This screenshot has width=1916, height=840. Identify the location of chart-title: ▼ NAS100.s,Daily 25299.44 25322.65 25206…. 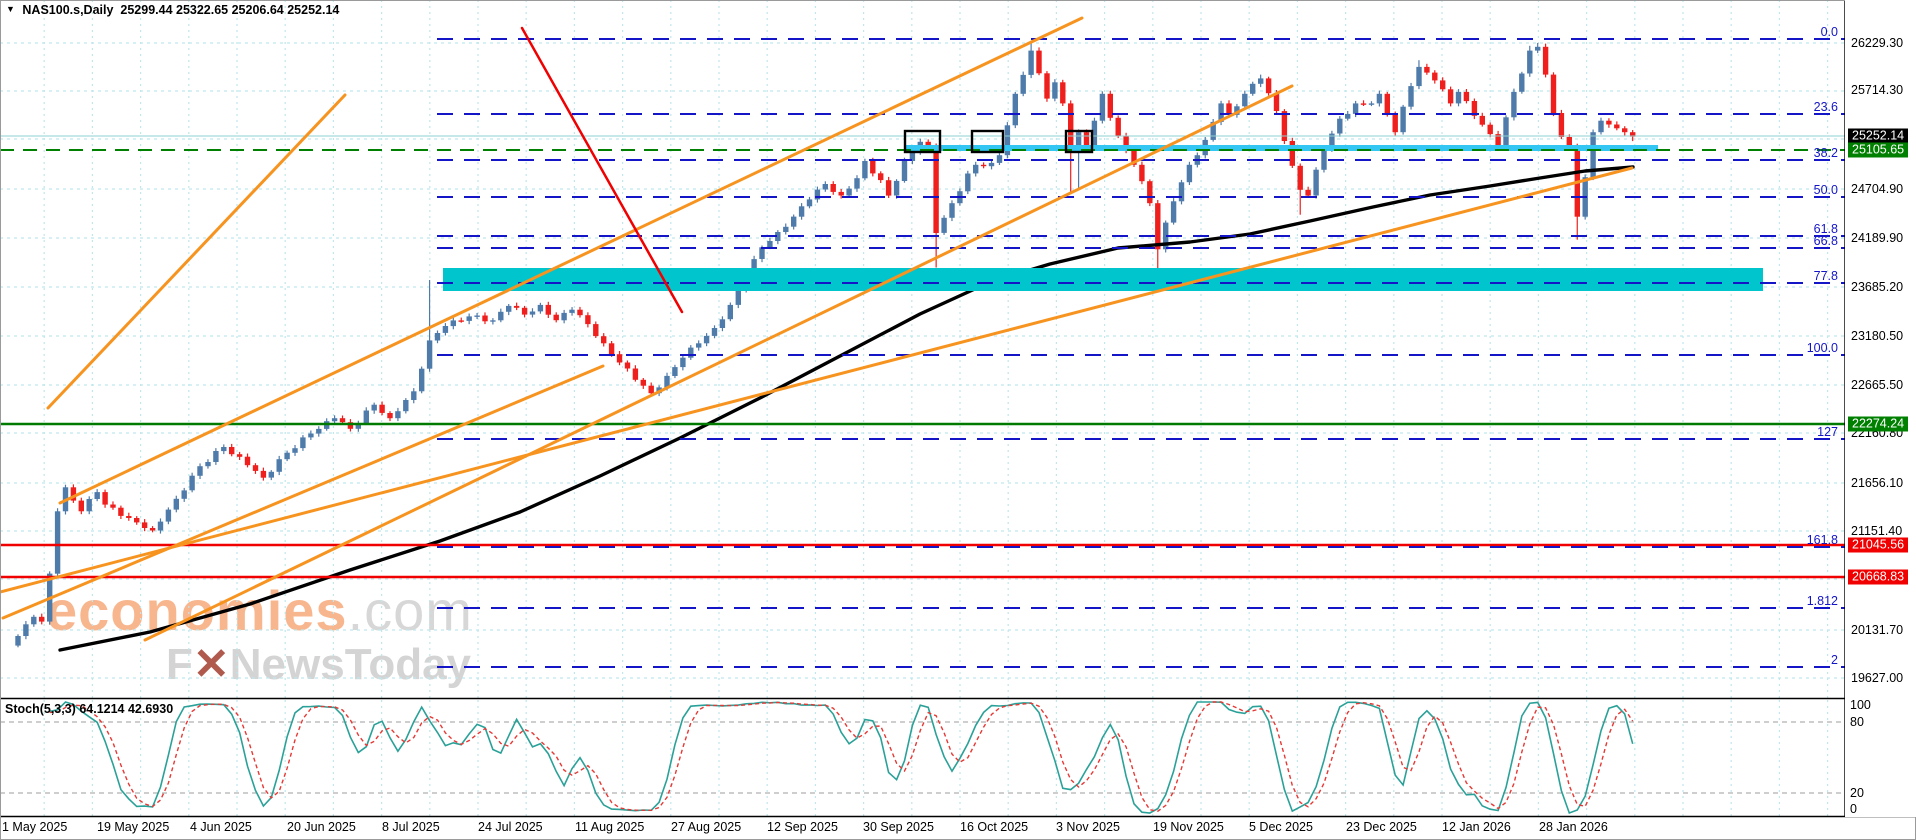
(172, 10).